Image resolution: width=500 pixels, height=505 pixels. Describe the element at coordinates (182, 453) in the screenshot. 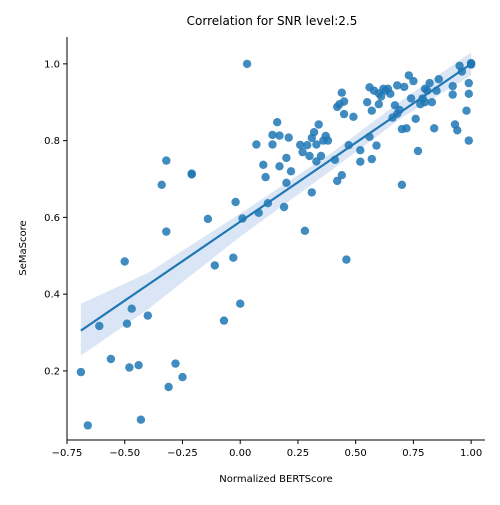

I see `x-tick-label: −0.25` at that location.